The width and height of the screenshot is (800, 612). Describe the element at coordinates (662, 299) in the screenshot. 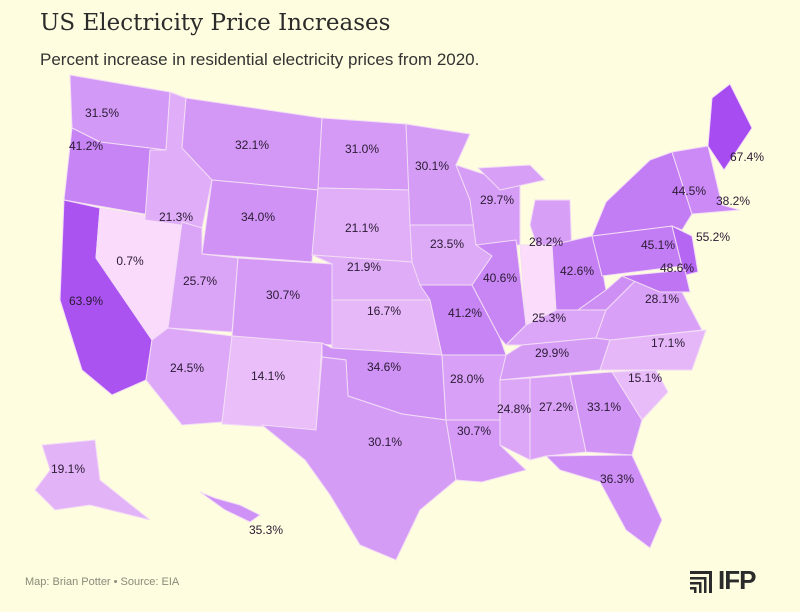

I see `value-label-va: 28.1%` at that location.